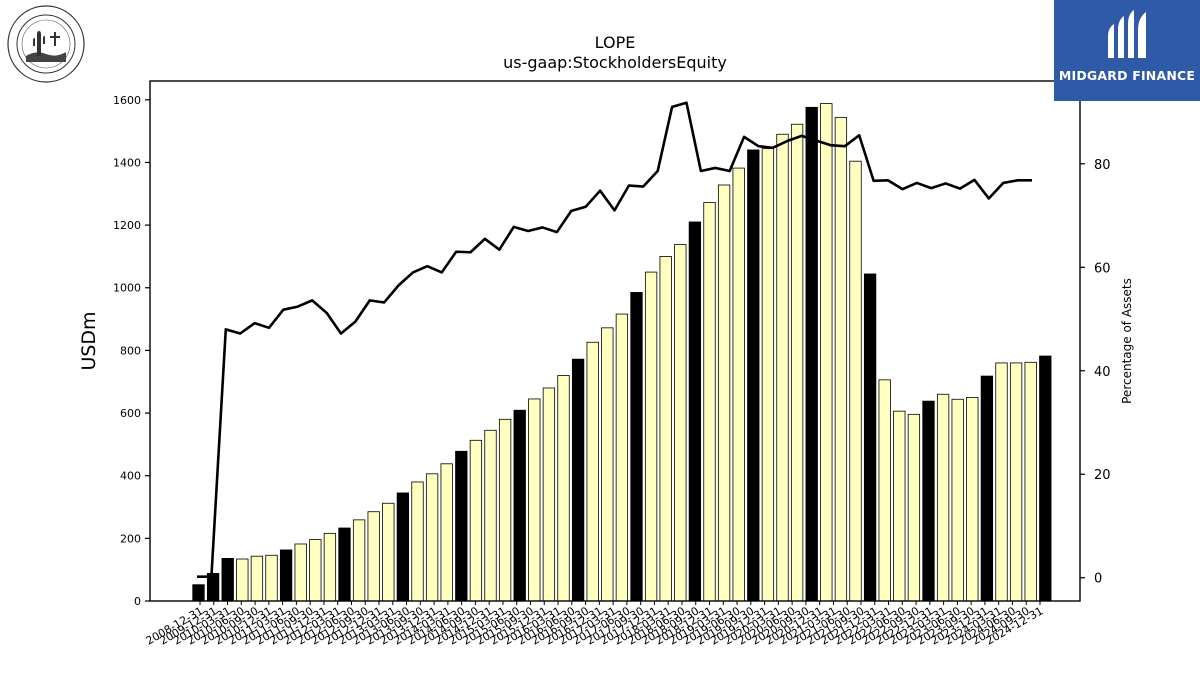 The height and width of the screenshot is (679, 1200). I want to click on university-seal-logo, so click(46, 44).